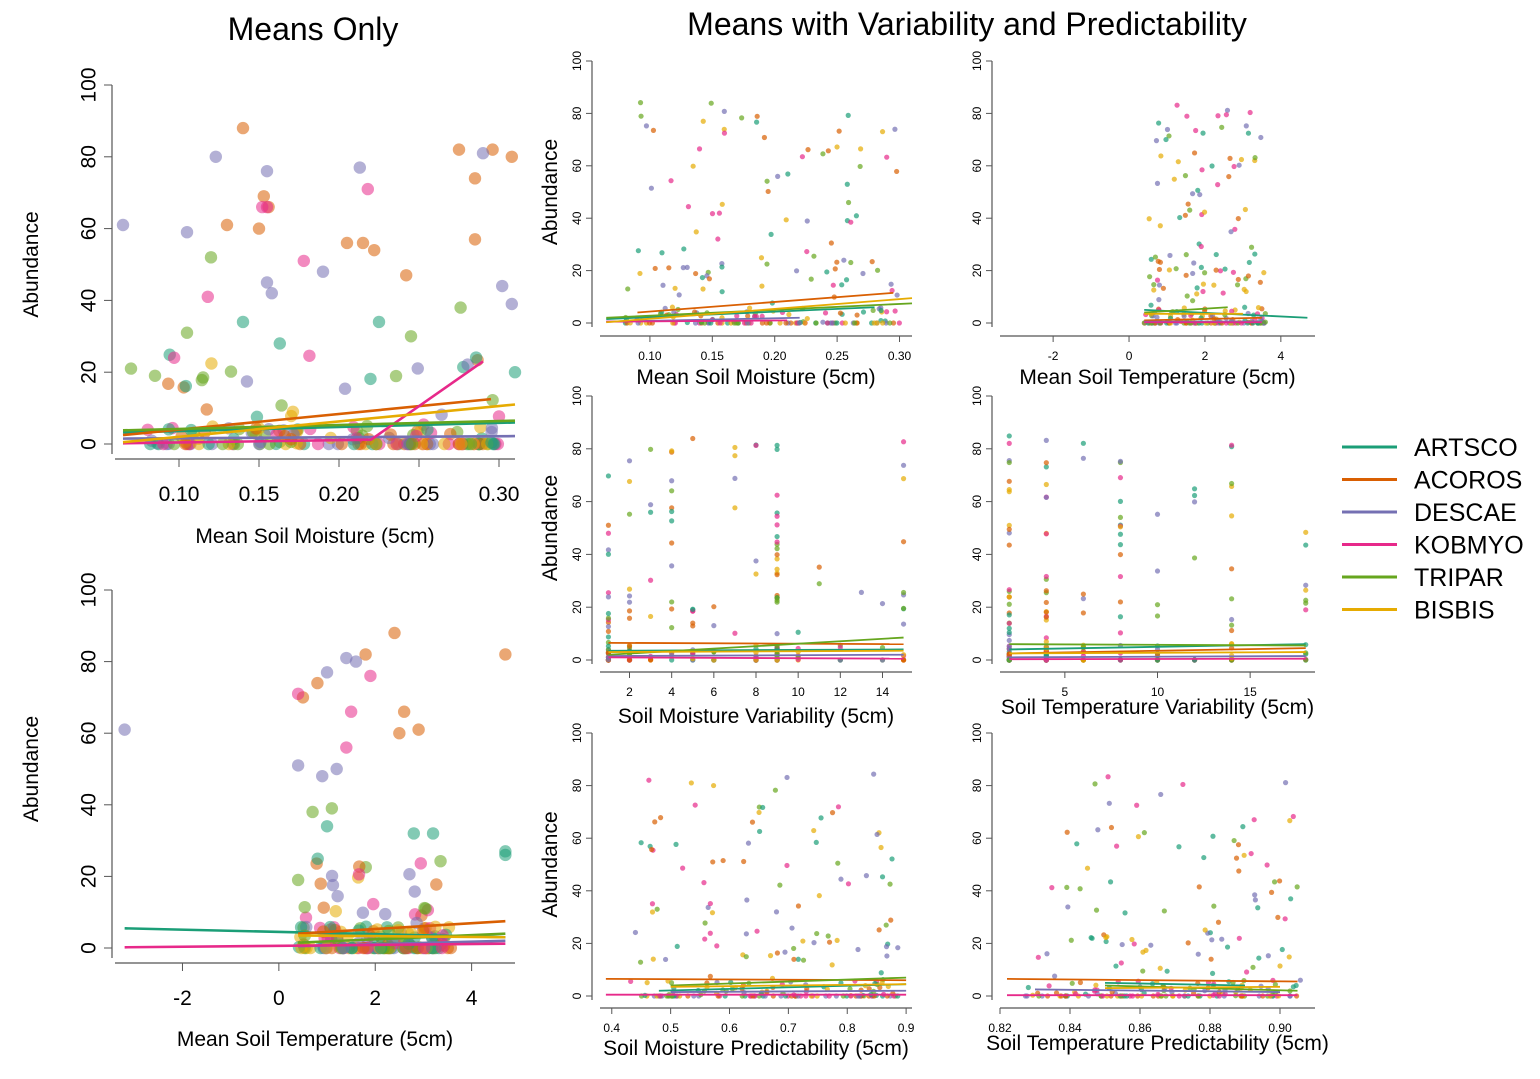 The width and height of the screenshot is (1540, 1079). What do you see at coordinates (629, 692) in the screenshot?
I see `x-tick-label: 2` at bounding box center [629, 692].